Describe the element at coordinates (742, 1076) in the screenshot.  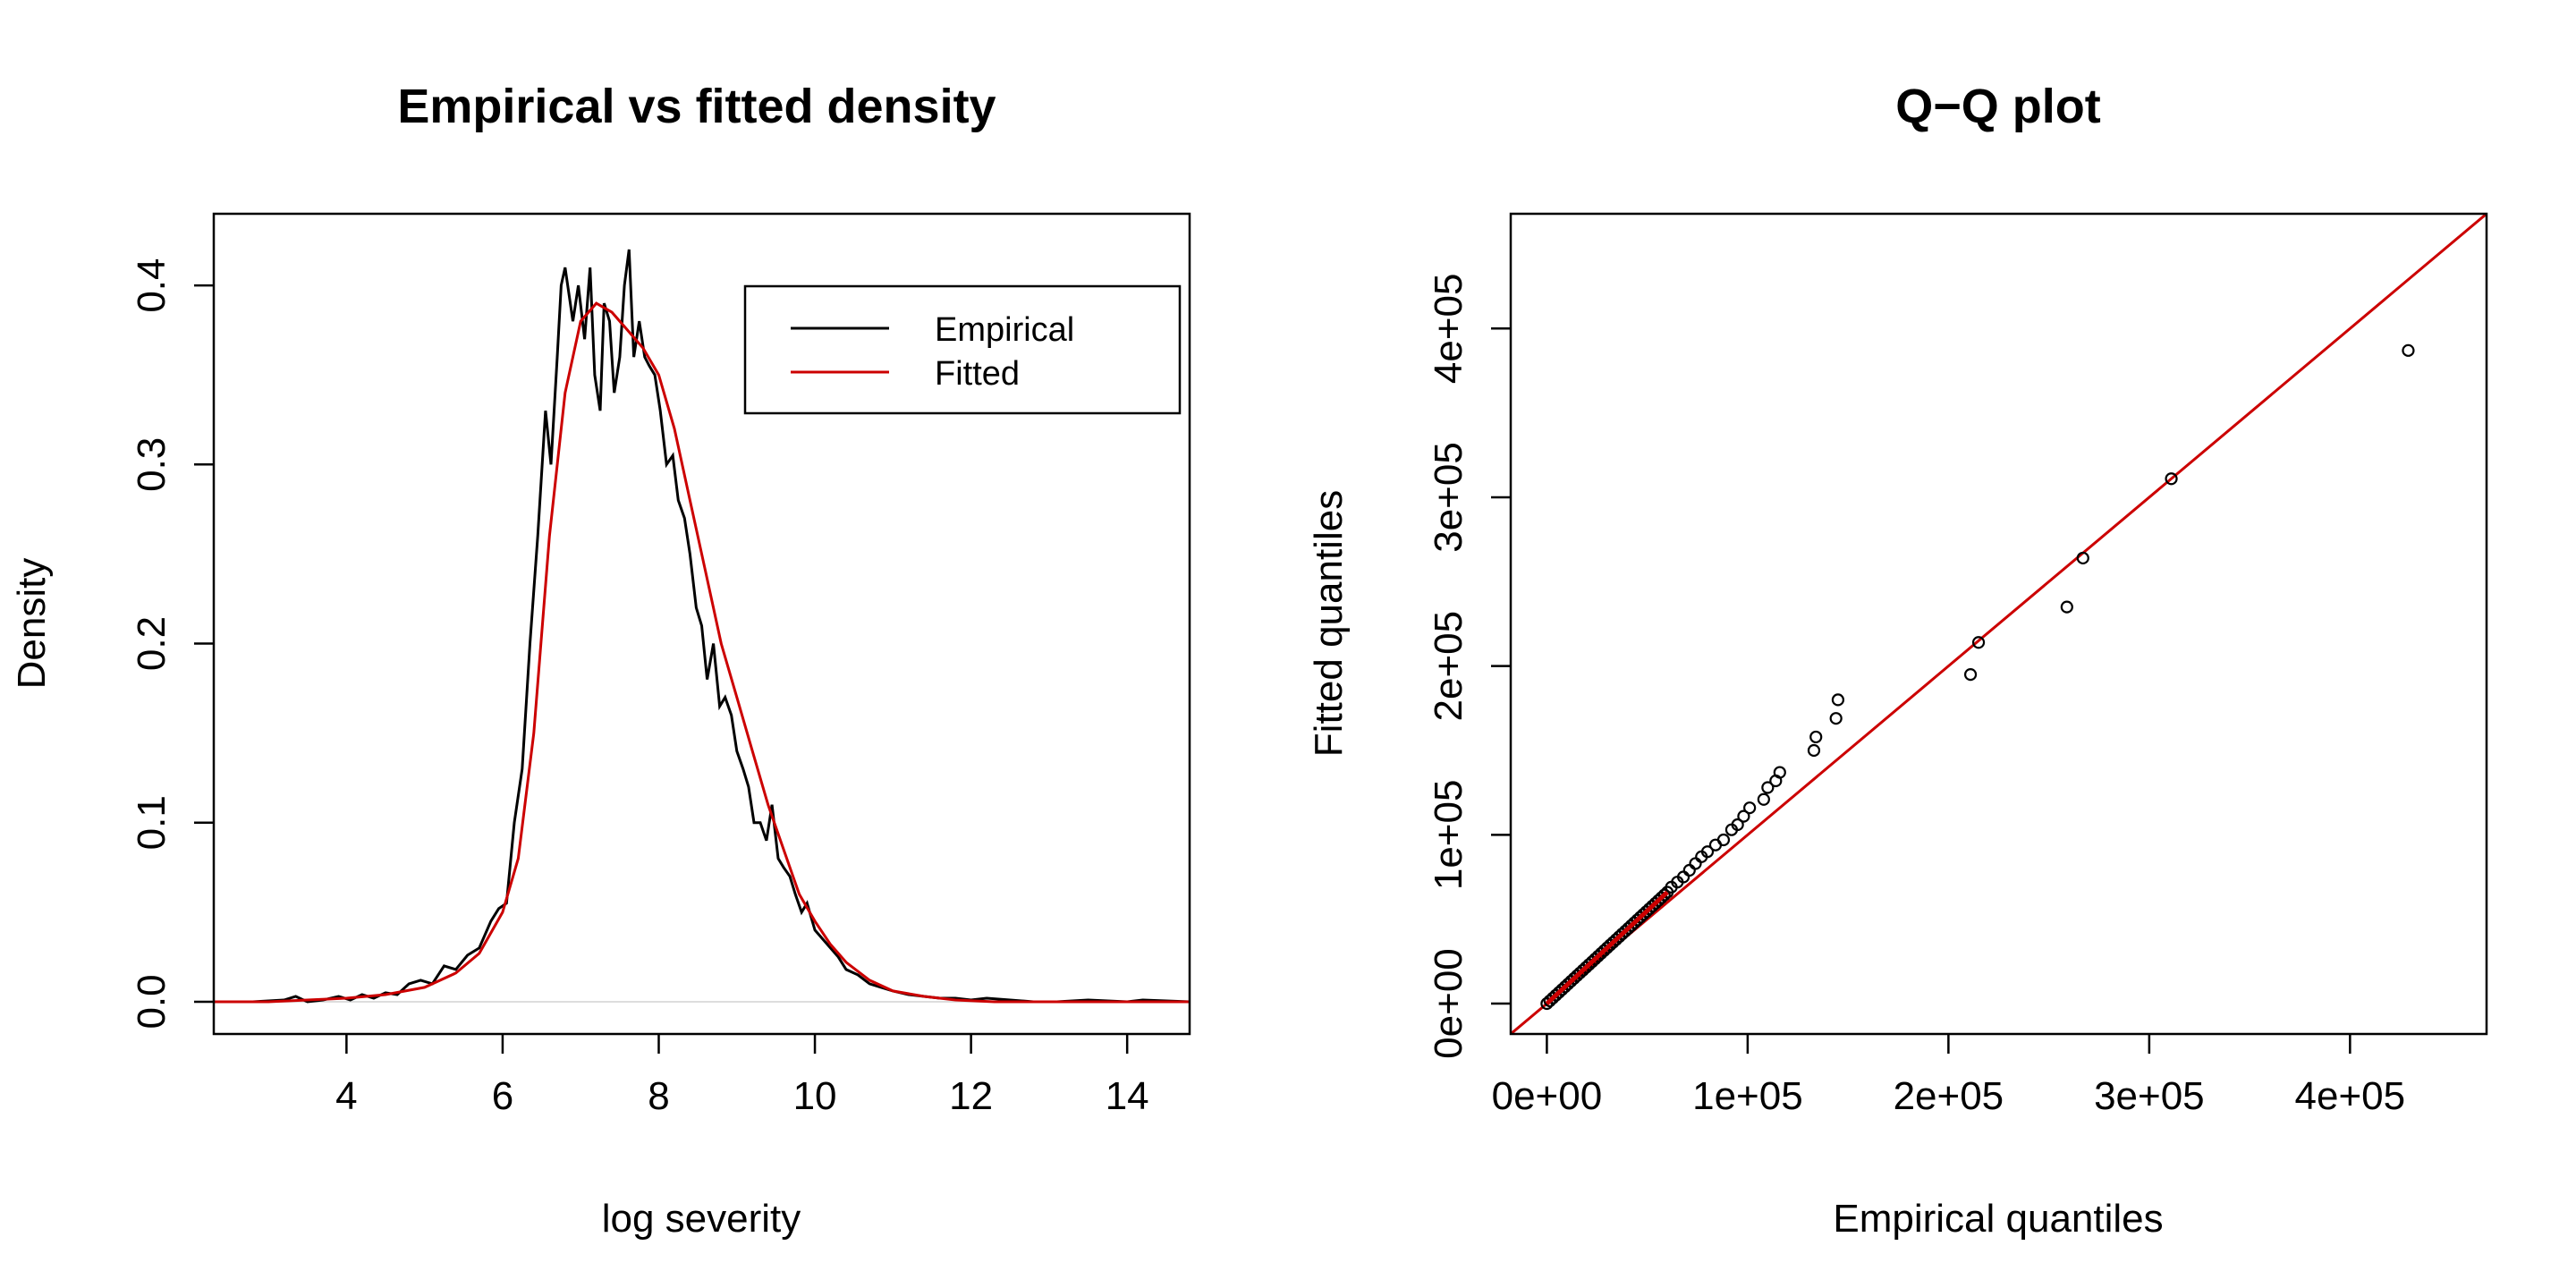
I see `density-x-axis: 4 6 8 10 12 14` at that location.